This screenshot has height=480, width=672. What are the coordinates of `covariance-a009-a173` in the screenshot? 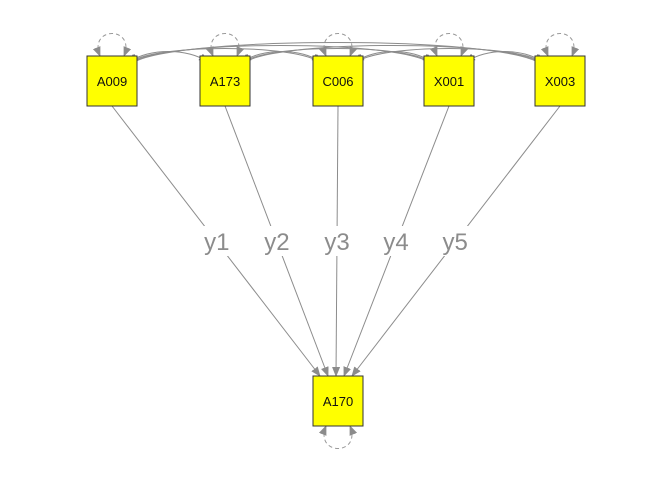 It's located at (168, 57).